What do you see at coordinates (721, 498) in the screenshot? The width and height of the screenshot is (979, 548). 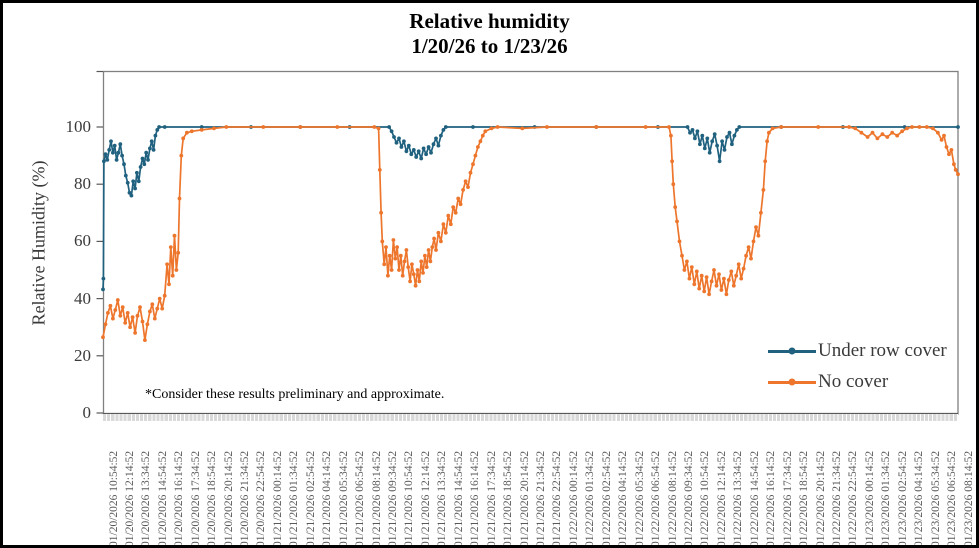 I see `x-tick-label: 01/22/2026 12:14:52` at bounding box center [721, 498].